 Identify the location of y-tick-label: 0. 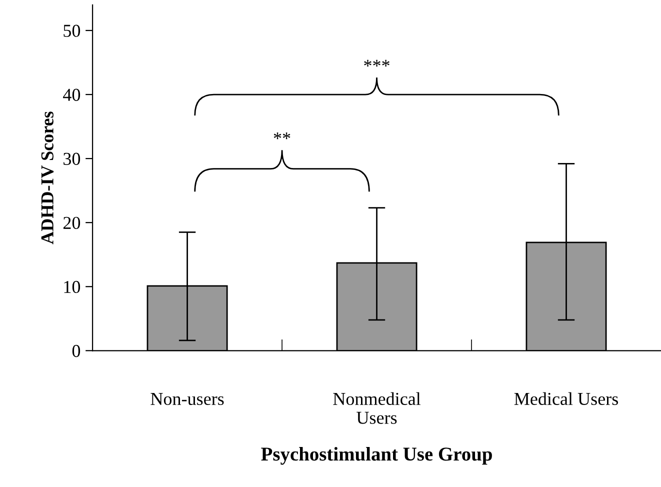
(76, 351).